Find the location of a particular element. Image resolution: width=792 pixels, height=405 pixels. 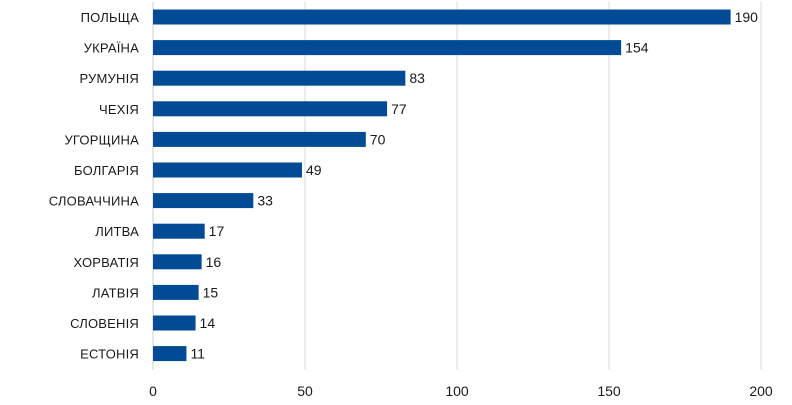

category-label: ХОРВАТІЯ is located at coordinates (106, 262).